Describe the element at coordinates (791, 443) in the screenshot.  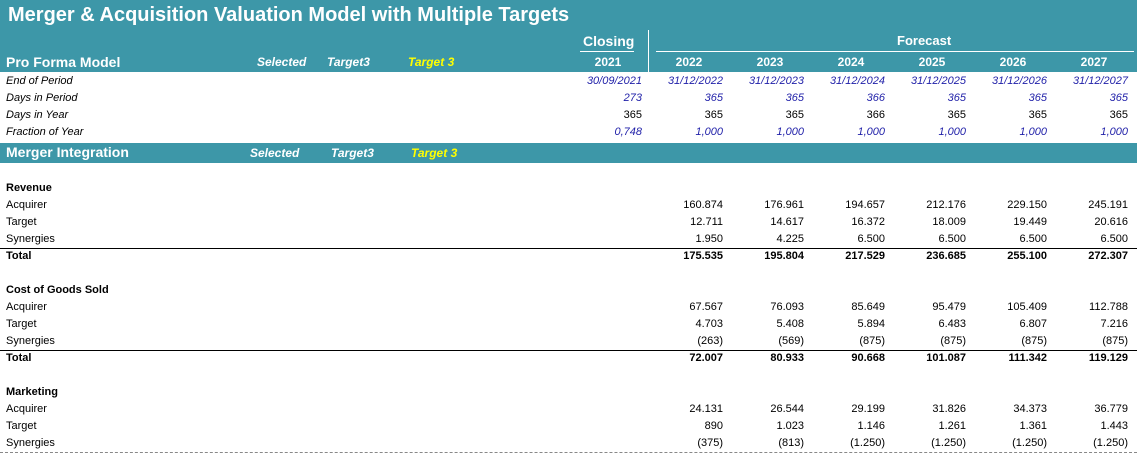
I see `cell-value: (813)` at that location.